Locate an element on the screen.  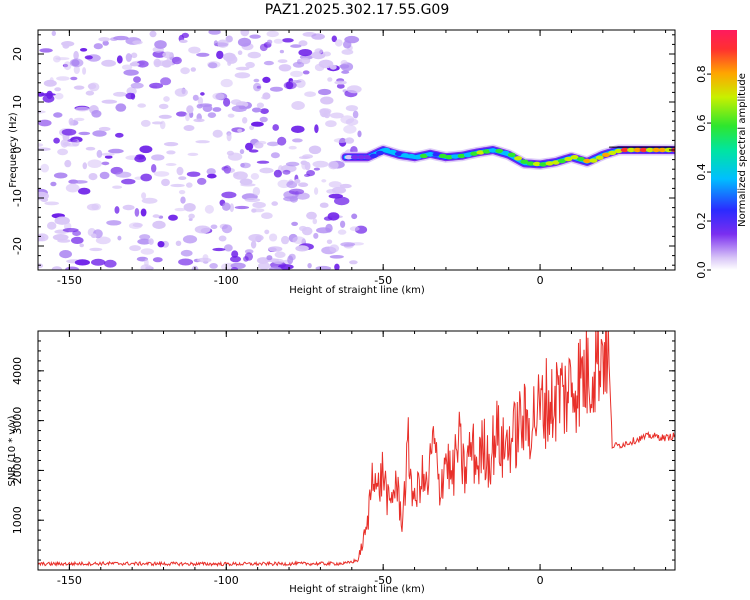
colorbar-tick-label: 0.8 is located at coordinates (701, 74).